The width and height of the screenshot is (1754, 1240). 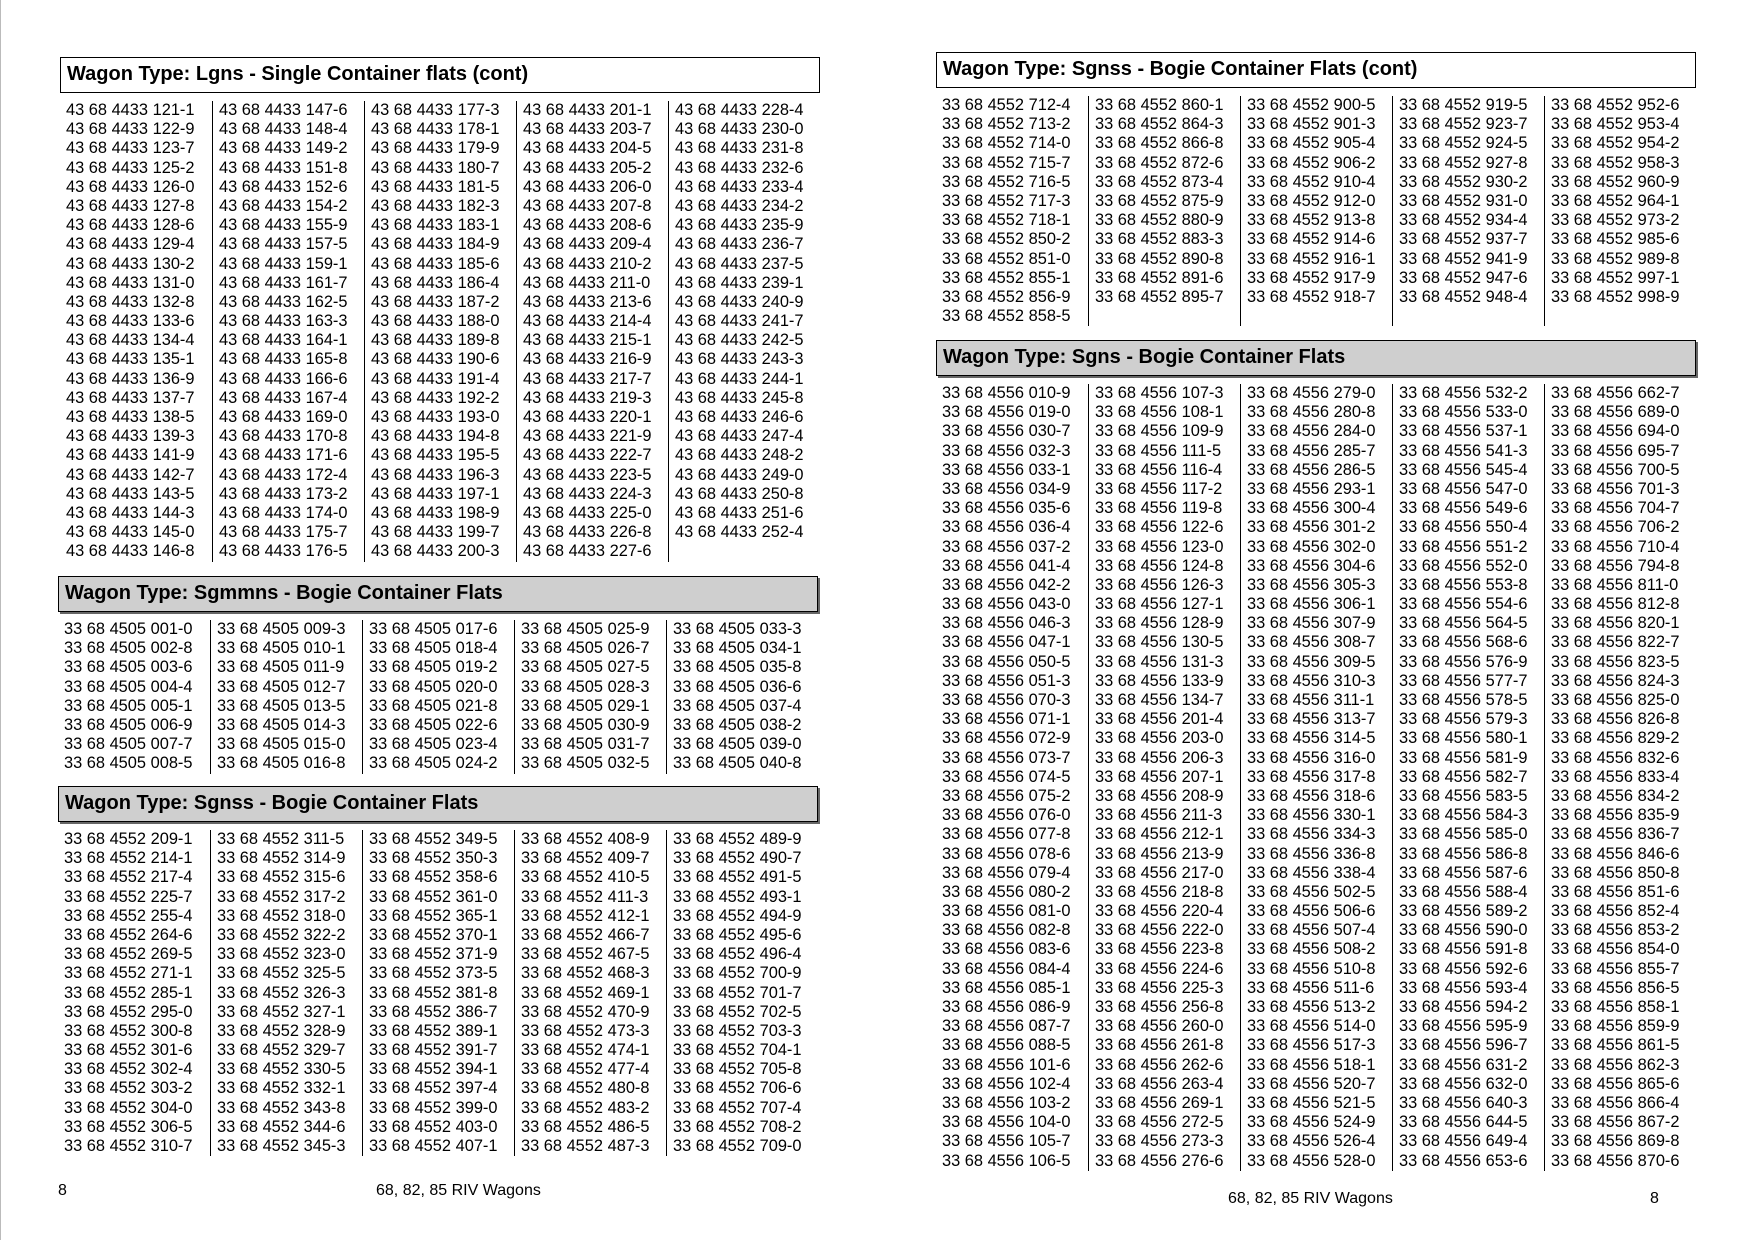 I want to click on wagon-number: 33 68 4552 855-1, so click(x=1006, y=277).